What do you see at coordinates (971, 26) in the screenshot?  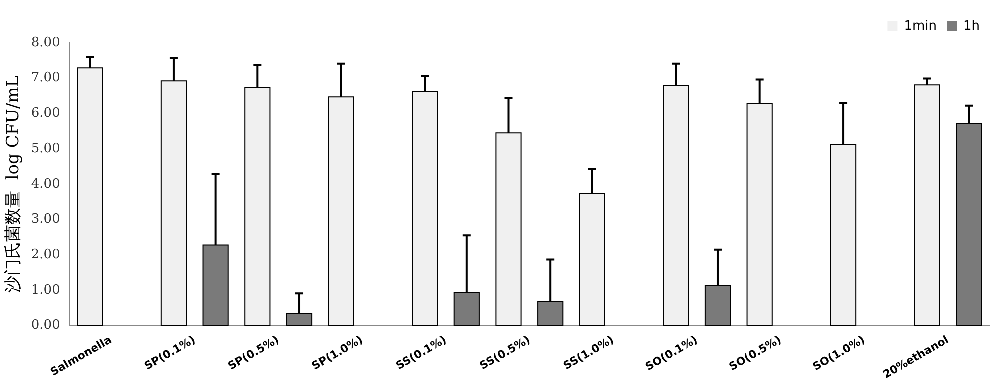 I see `legend-label: 1h` at bounding box center [971, 26].